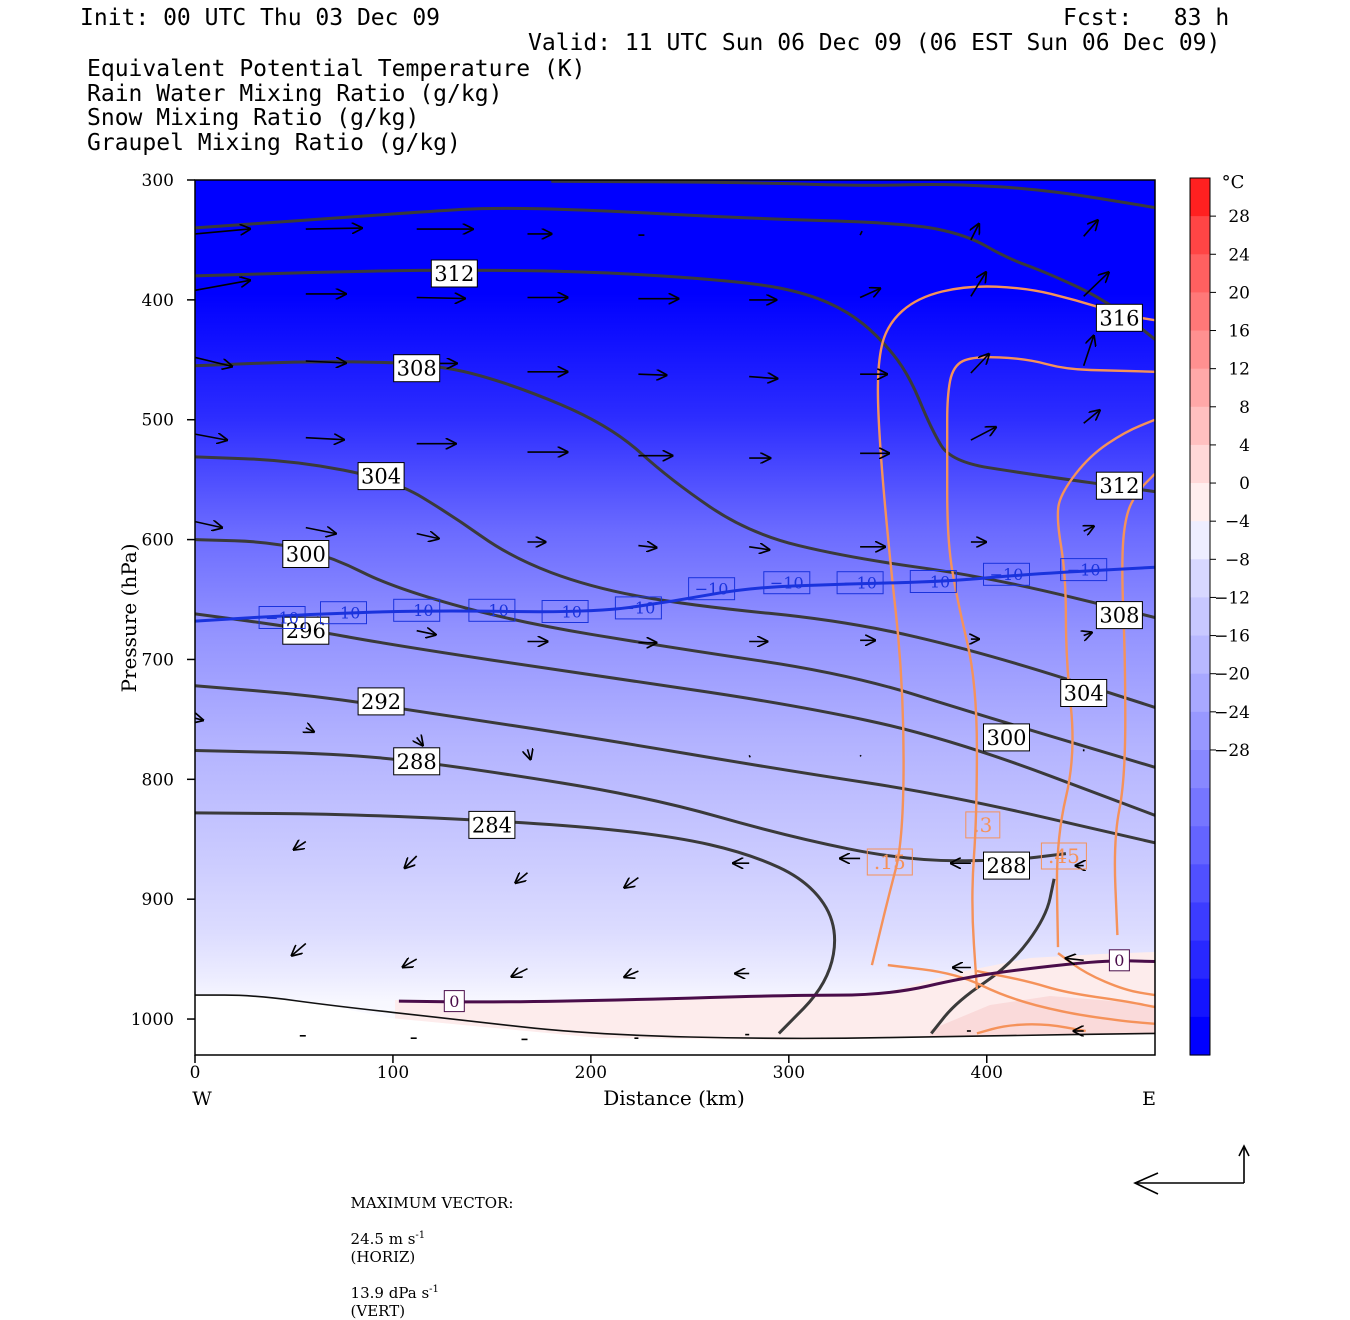 This screenshot has width=1350, height=1320. I want to click on x-axis-west-label: W, so click(202, 1099).